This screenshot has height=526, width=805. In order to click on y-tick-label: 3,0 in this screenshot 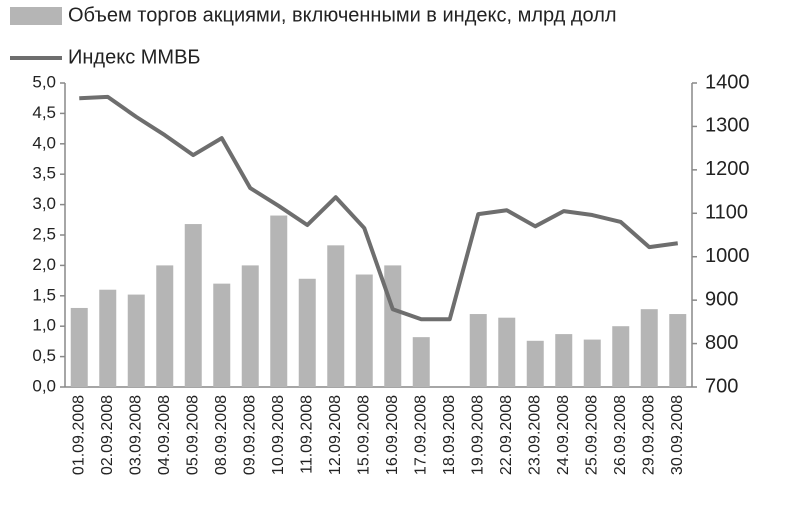, I will do `click(44, 203)`.